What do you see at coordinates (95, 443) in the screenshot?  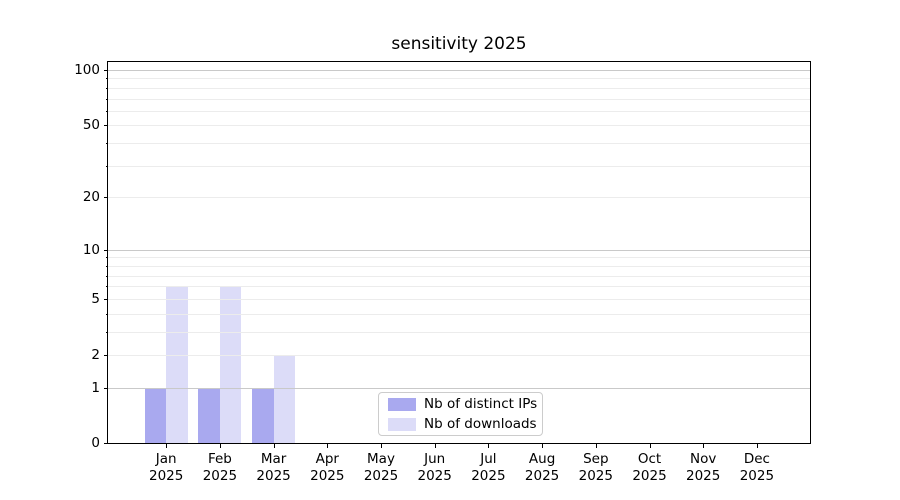 I see `y-tick-label: 0` at bounding box center [95, 443].